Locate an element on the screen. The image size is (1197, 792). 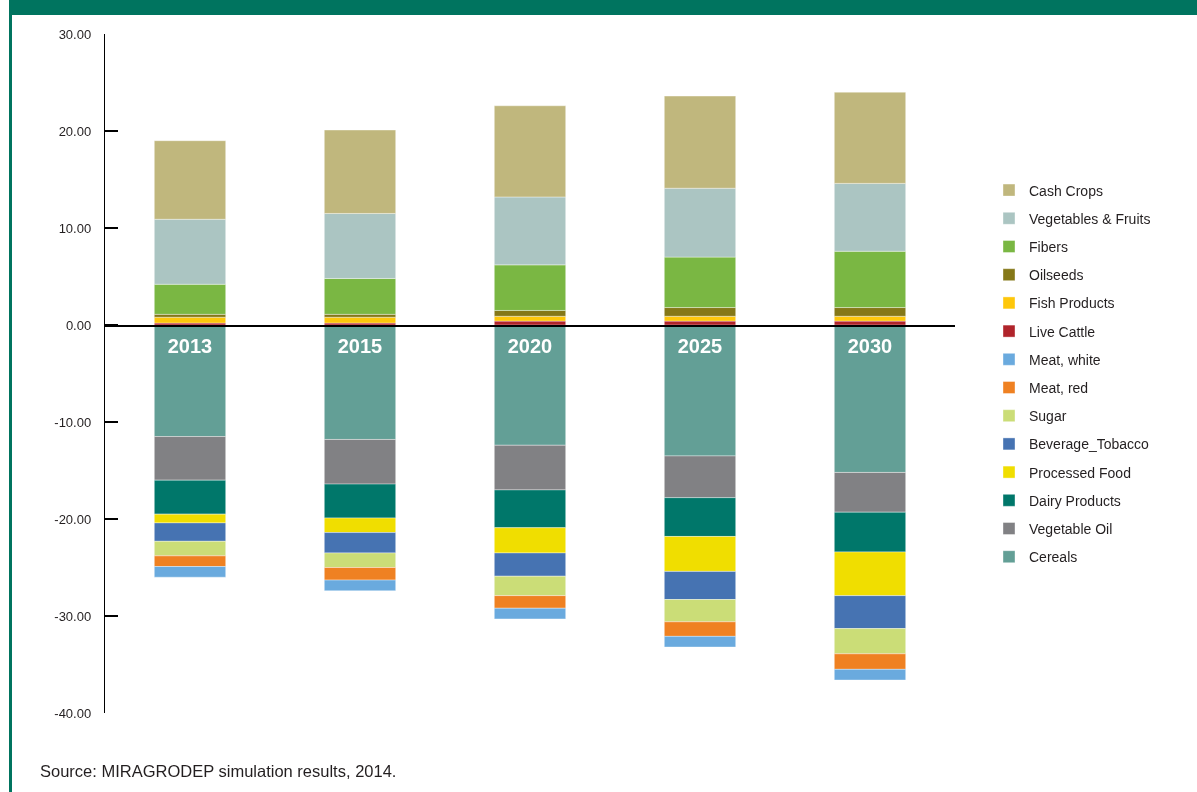
legend-label: Cash Crops is located at coordinates (1066, 190).